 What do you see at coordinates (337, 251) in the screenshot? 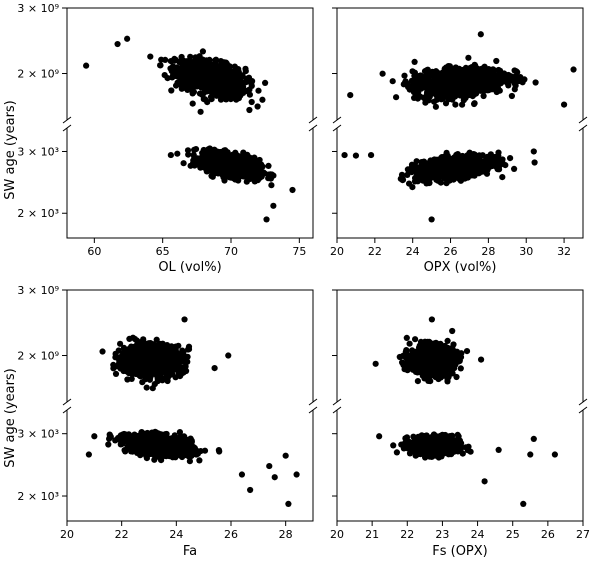
I see `x-tick-label: 20` at bounding box center [337, 251].